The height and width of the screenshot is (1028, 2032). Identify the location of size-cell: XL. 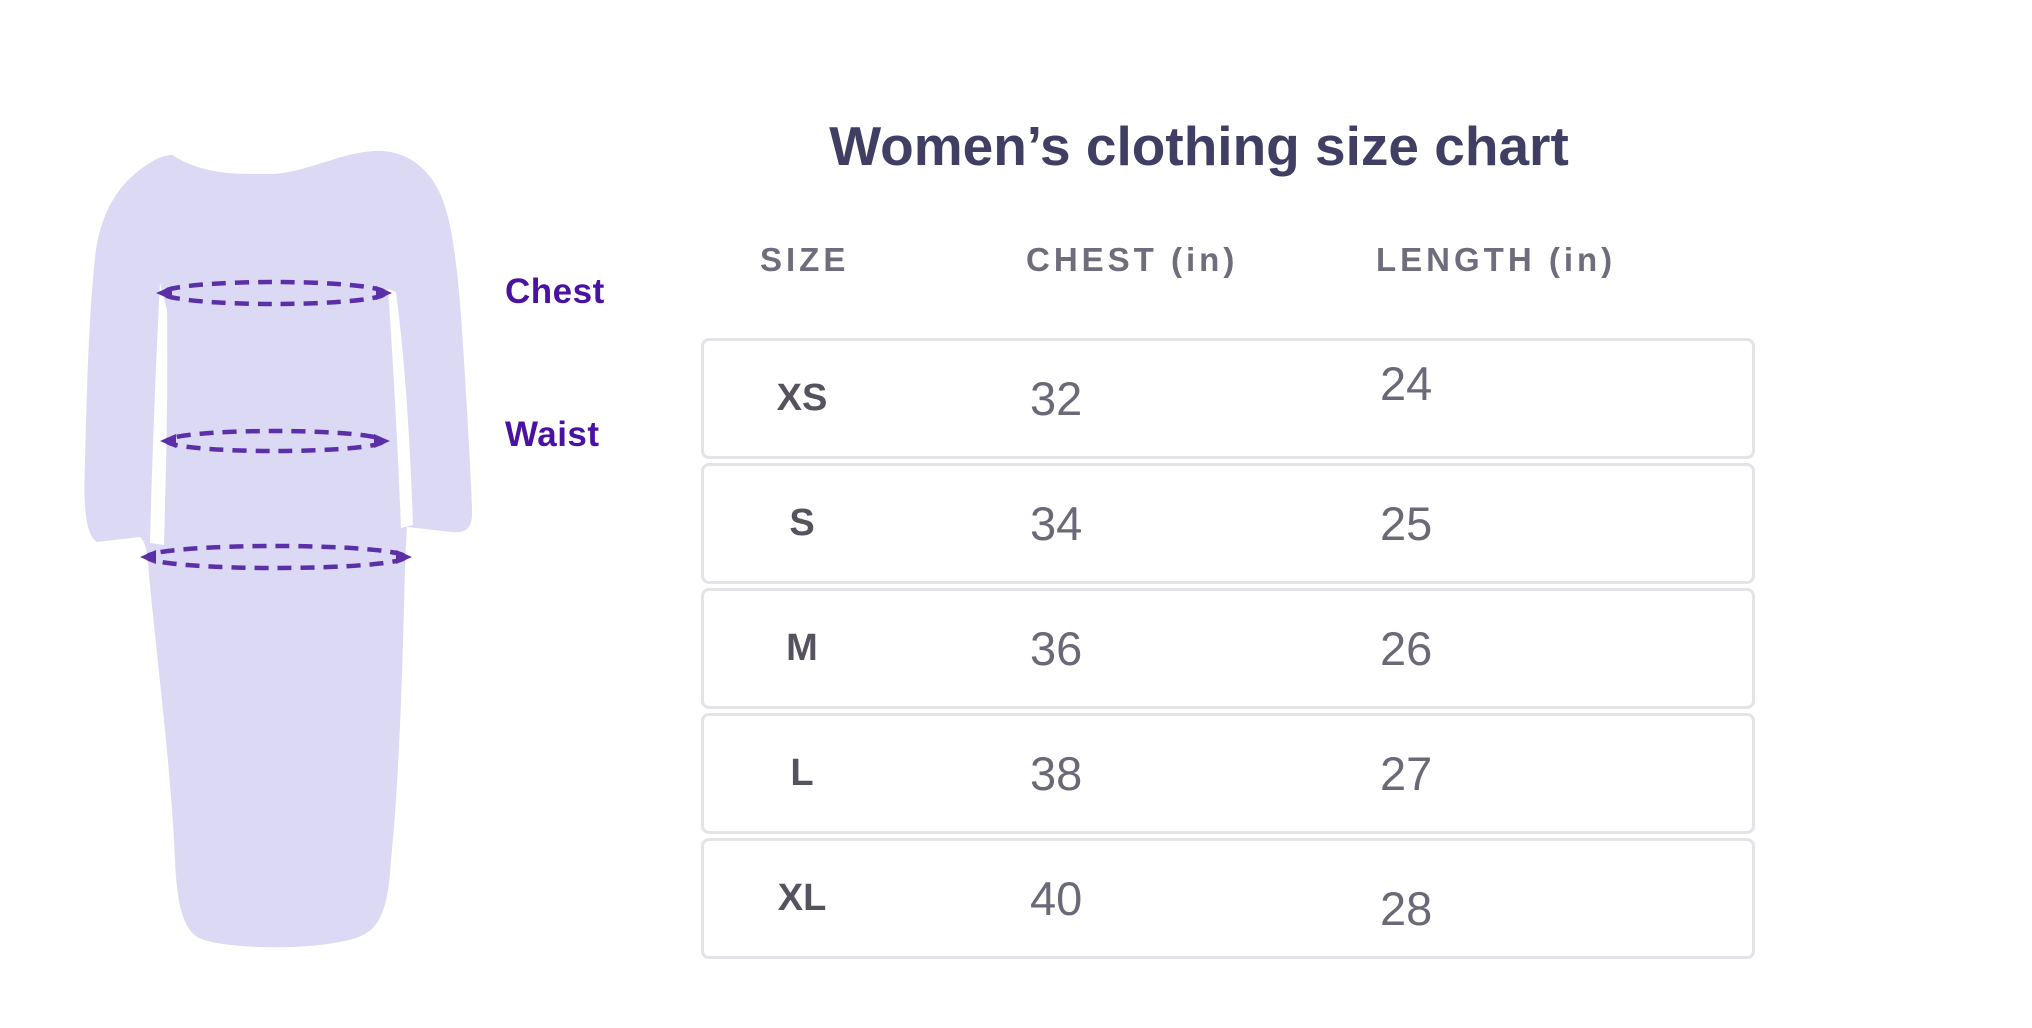
(802, 898).